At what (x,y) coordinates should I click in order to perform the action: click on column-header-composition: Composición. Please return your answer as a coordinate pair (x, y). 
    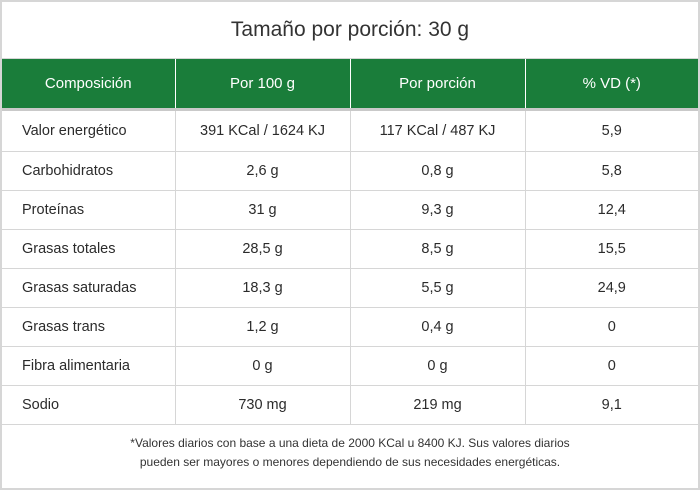
    Looking at the image, I should click on (88, 85).